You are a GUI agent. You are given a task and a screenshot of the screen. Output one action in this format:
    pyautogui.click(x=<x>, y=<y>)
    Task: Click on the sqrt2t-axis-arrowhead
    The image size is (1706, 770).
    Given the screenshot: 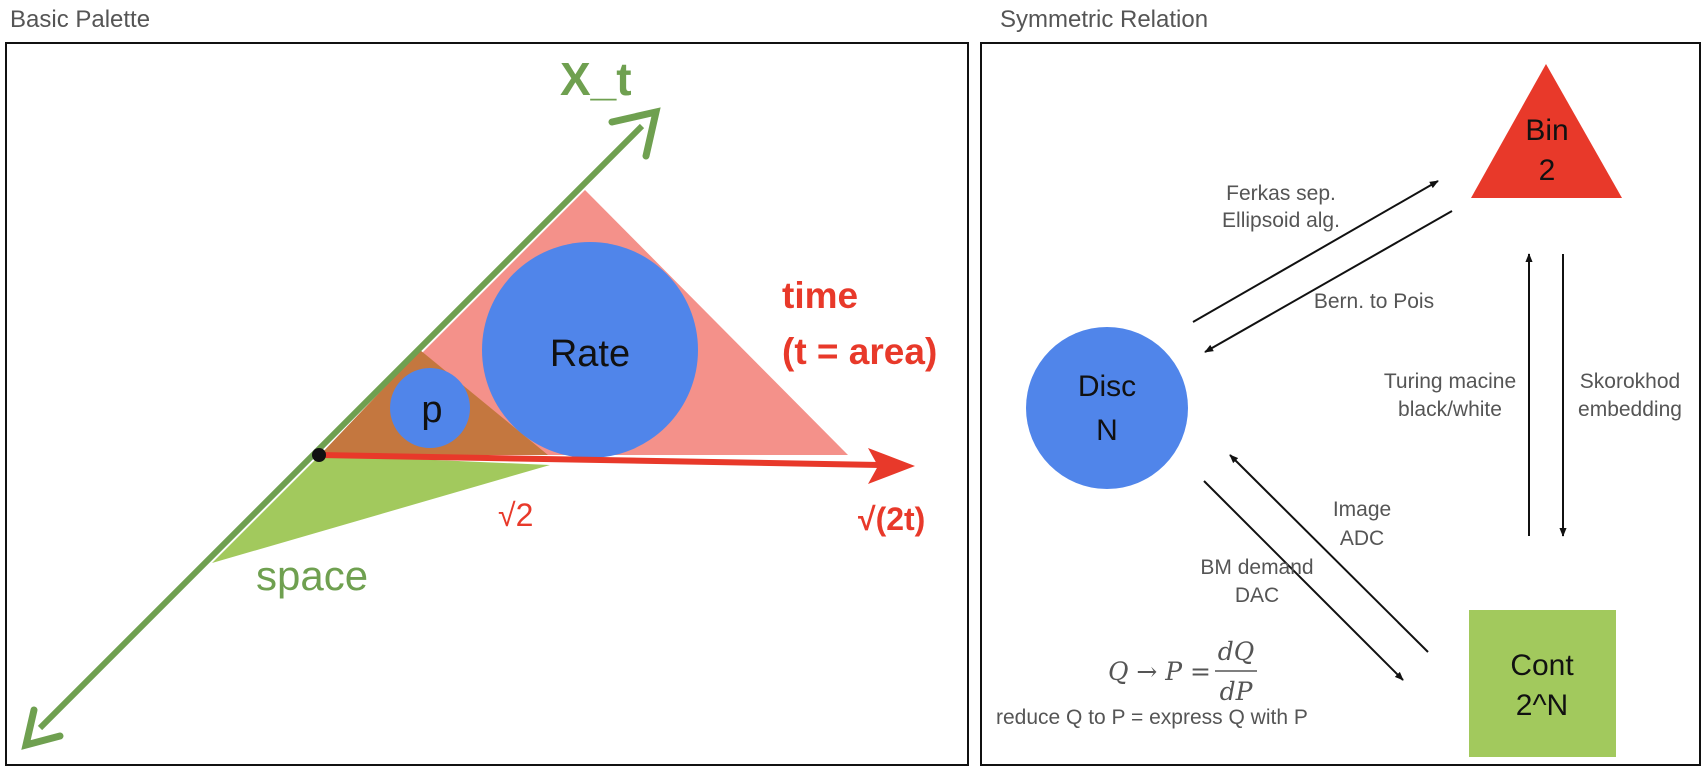 What is the action you would take?
    pyautogui.click(x=891, y=466)
    